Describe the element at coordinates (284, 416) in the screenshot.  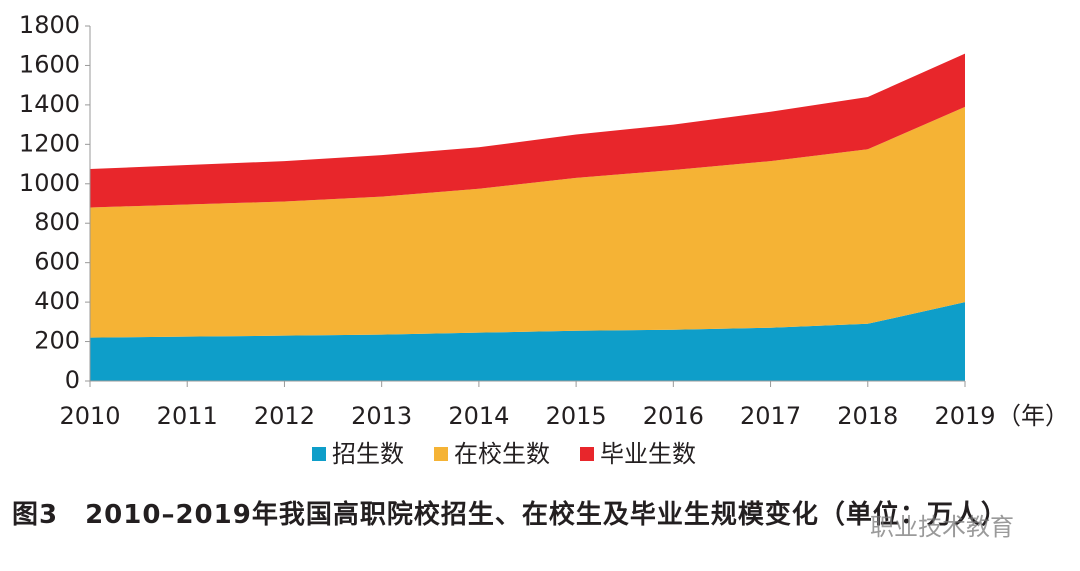
I see `x-tick-label: 2012` at that location.